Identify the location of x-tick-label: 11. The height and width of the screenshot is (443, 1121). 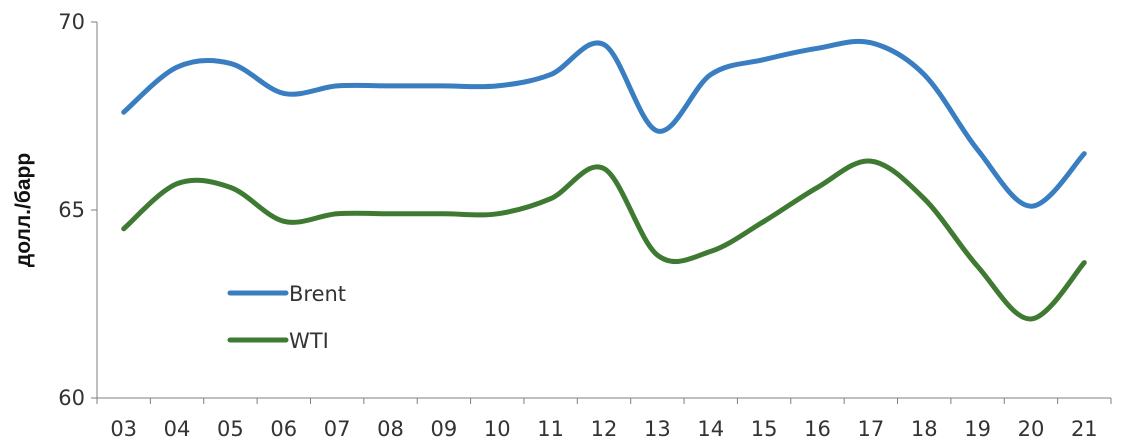
(550, 429).